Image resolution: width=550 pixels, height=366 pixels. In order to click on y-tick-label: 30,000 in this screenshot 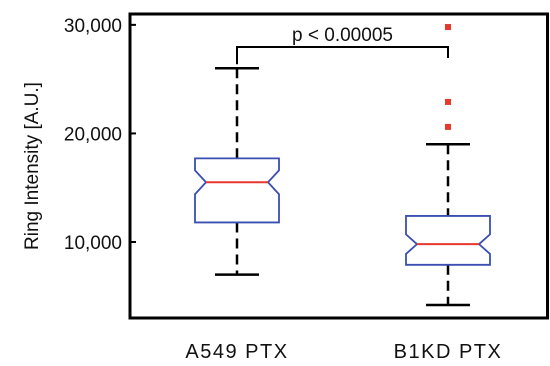, I will do `click(93, 26)`.